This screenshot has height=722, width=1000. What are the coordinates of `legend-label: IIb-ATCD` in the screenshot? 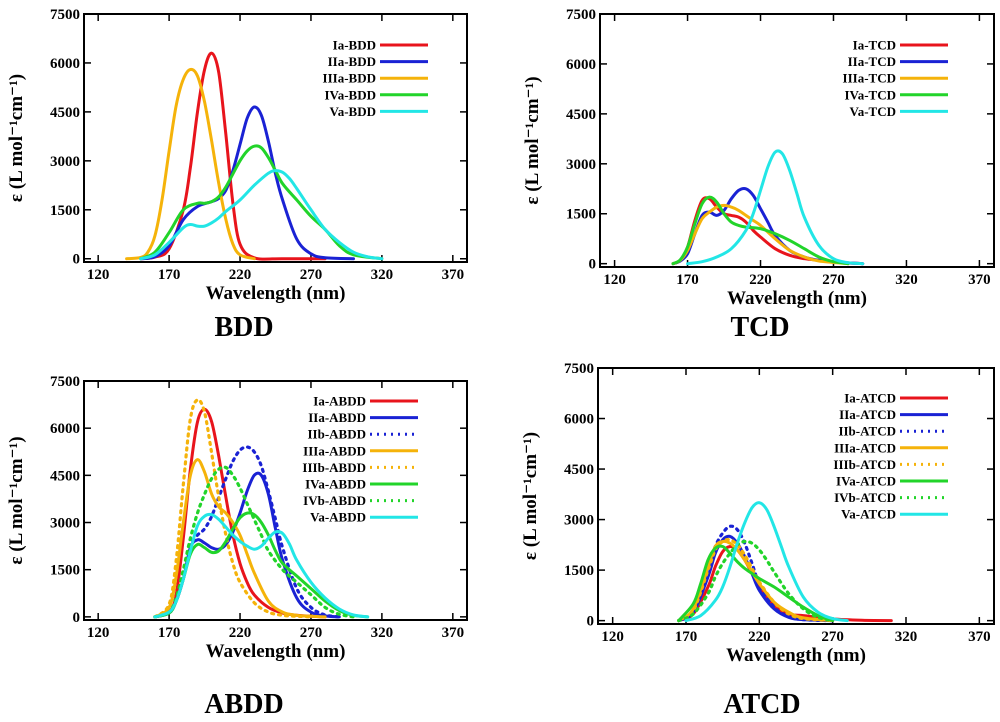 It's located at (867, 431).